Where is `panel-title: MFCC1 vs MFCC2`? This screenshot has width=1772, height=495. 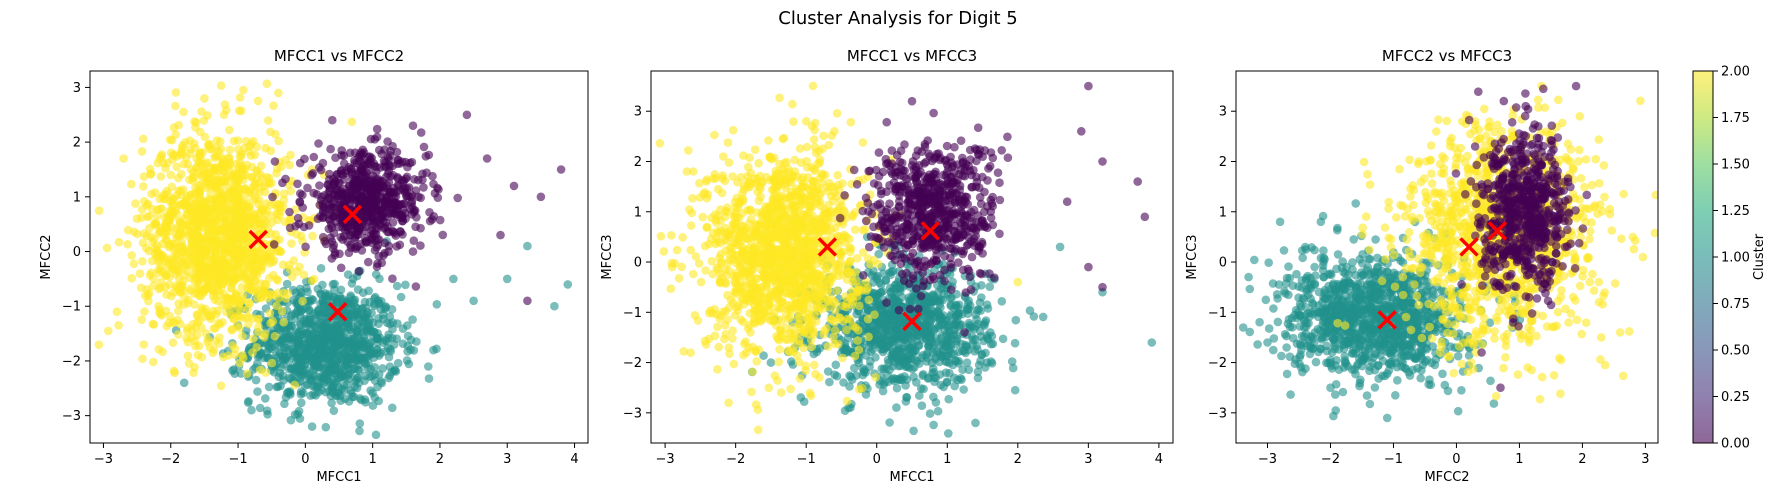
panel-title: MFCC1 vs MFCC2 is located at coordinates (339, 56).